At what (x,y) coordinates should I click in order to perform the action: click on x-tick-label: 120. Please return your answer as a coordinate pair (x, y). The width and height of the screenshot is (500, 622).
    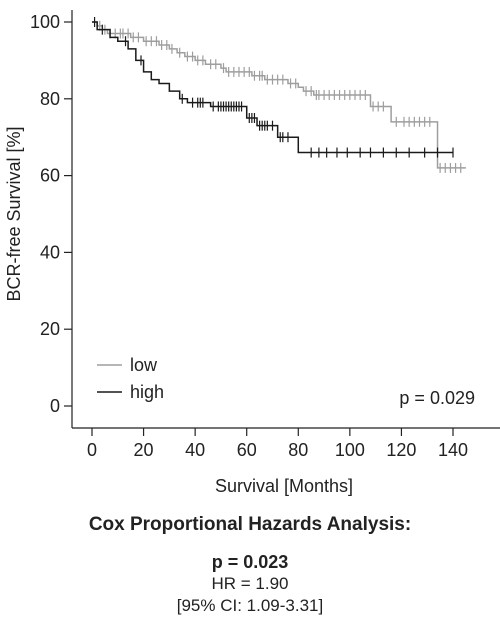
    Looking at the image, I should click on (401, 450).